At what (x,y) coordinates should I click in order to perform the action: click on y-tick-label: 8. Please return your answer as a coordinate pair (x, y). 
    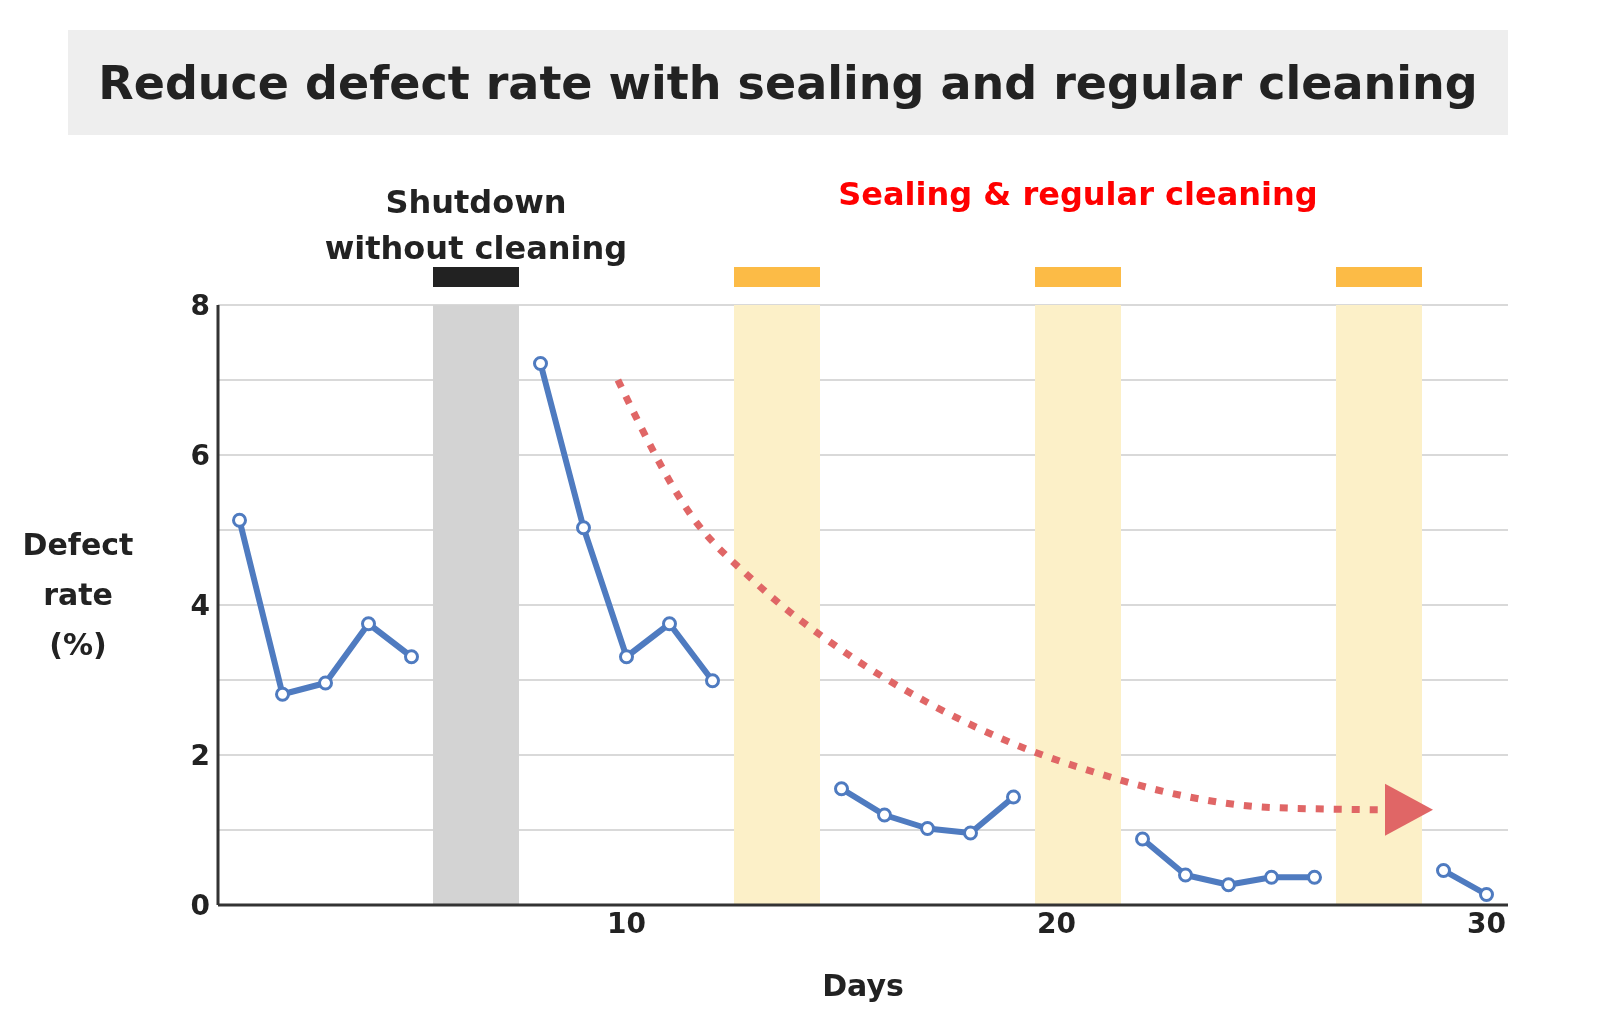
    Looking at the image, I should click on (200, 305).